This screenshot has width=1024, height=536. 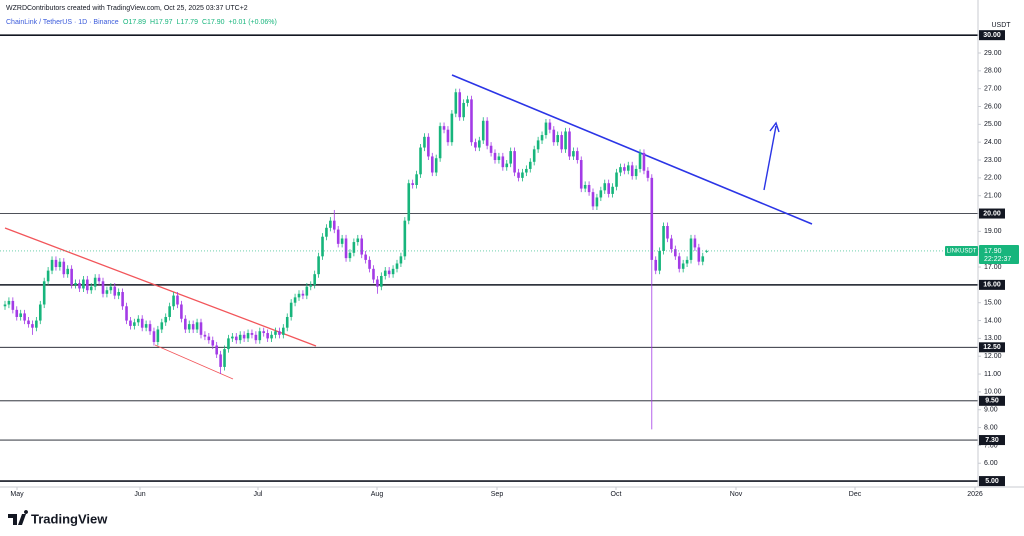 I want to click on ohlc-value: O17.89, so click(x=134, y=22).